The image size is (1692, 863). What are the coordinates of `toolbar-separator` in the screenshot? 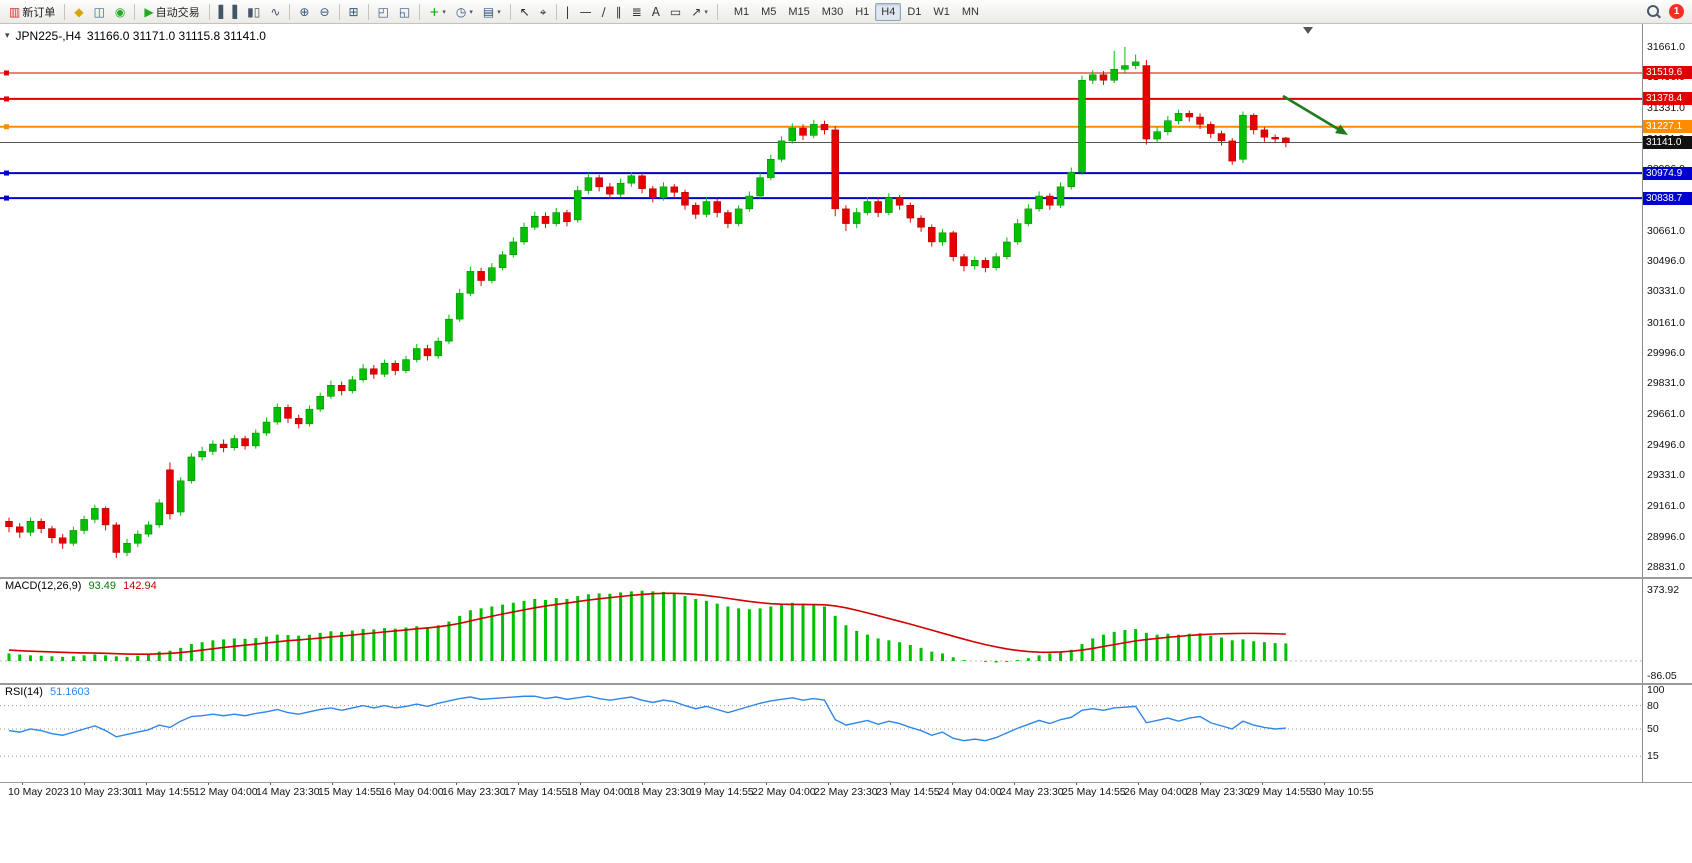 It's located at (556, 11).